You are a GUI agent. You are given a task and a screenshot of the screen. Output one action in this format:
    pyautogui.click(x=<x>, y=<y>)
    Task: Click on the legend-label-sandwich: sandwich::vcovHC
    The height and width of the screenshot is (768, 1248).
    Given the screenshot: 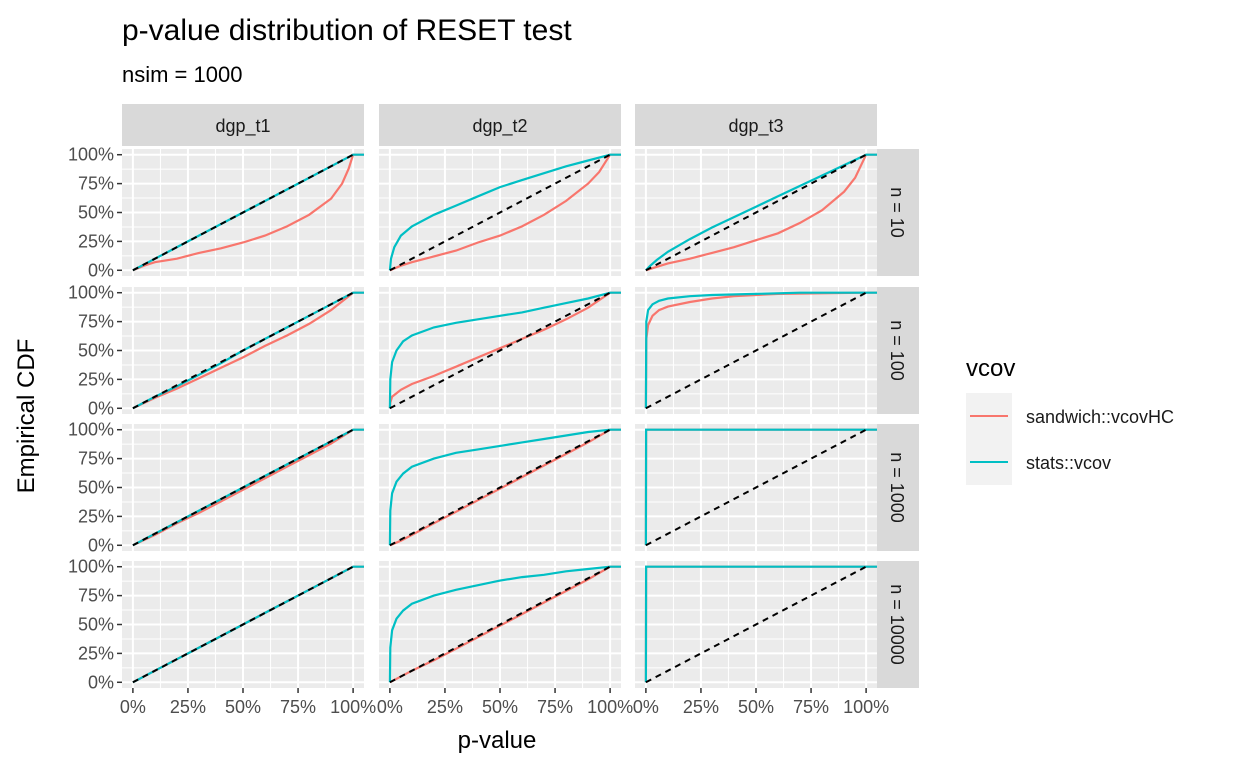 What is the action you would take?
    pyautogui.click(x=1100, y=417)
    